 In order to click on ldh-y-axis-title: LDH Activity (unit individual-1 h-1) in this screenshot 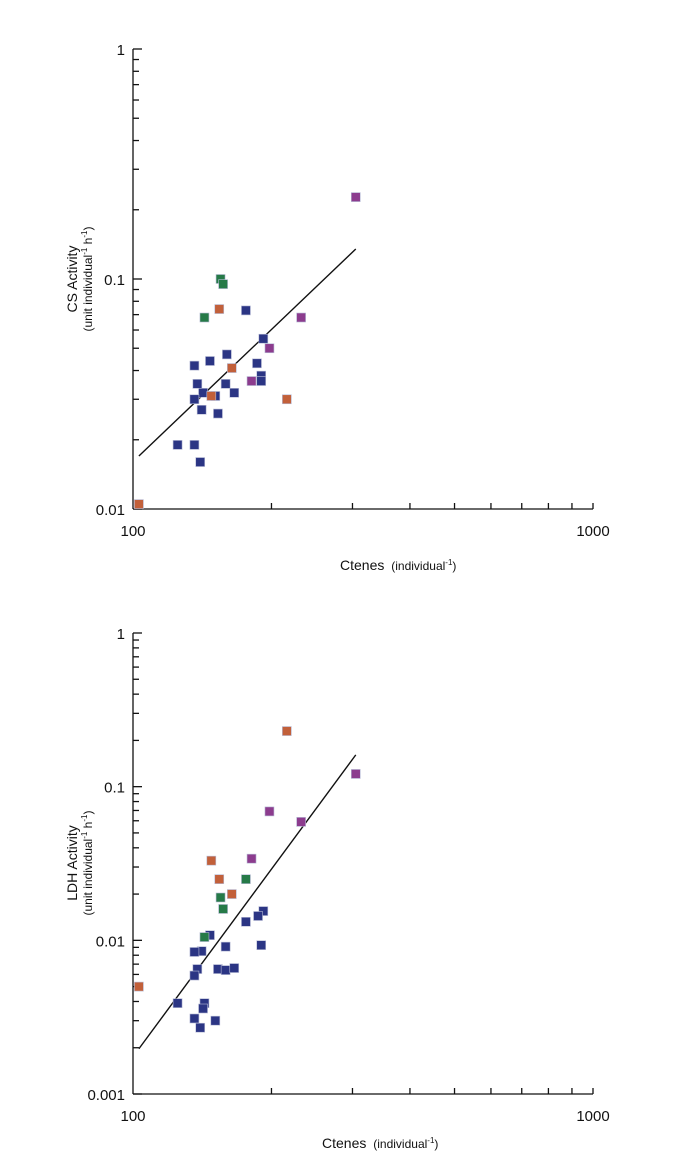, I will do `click(79, 863)`.